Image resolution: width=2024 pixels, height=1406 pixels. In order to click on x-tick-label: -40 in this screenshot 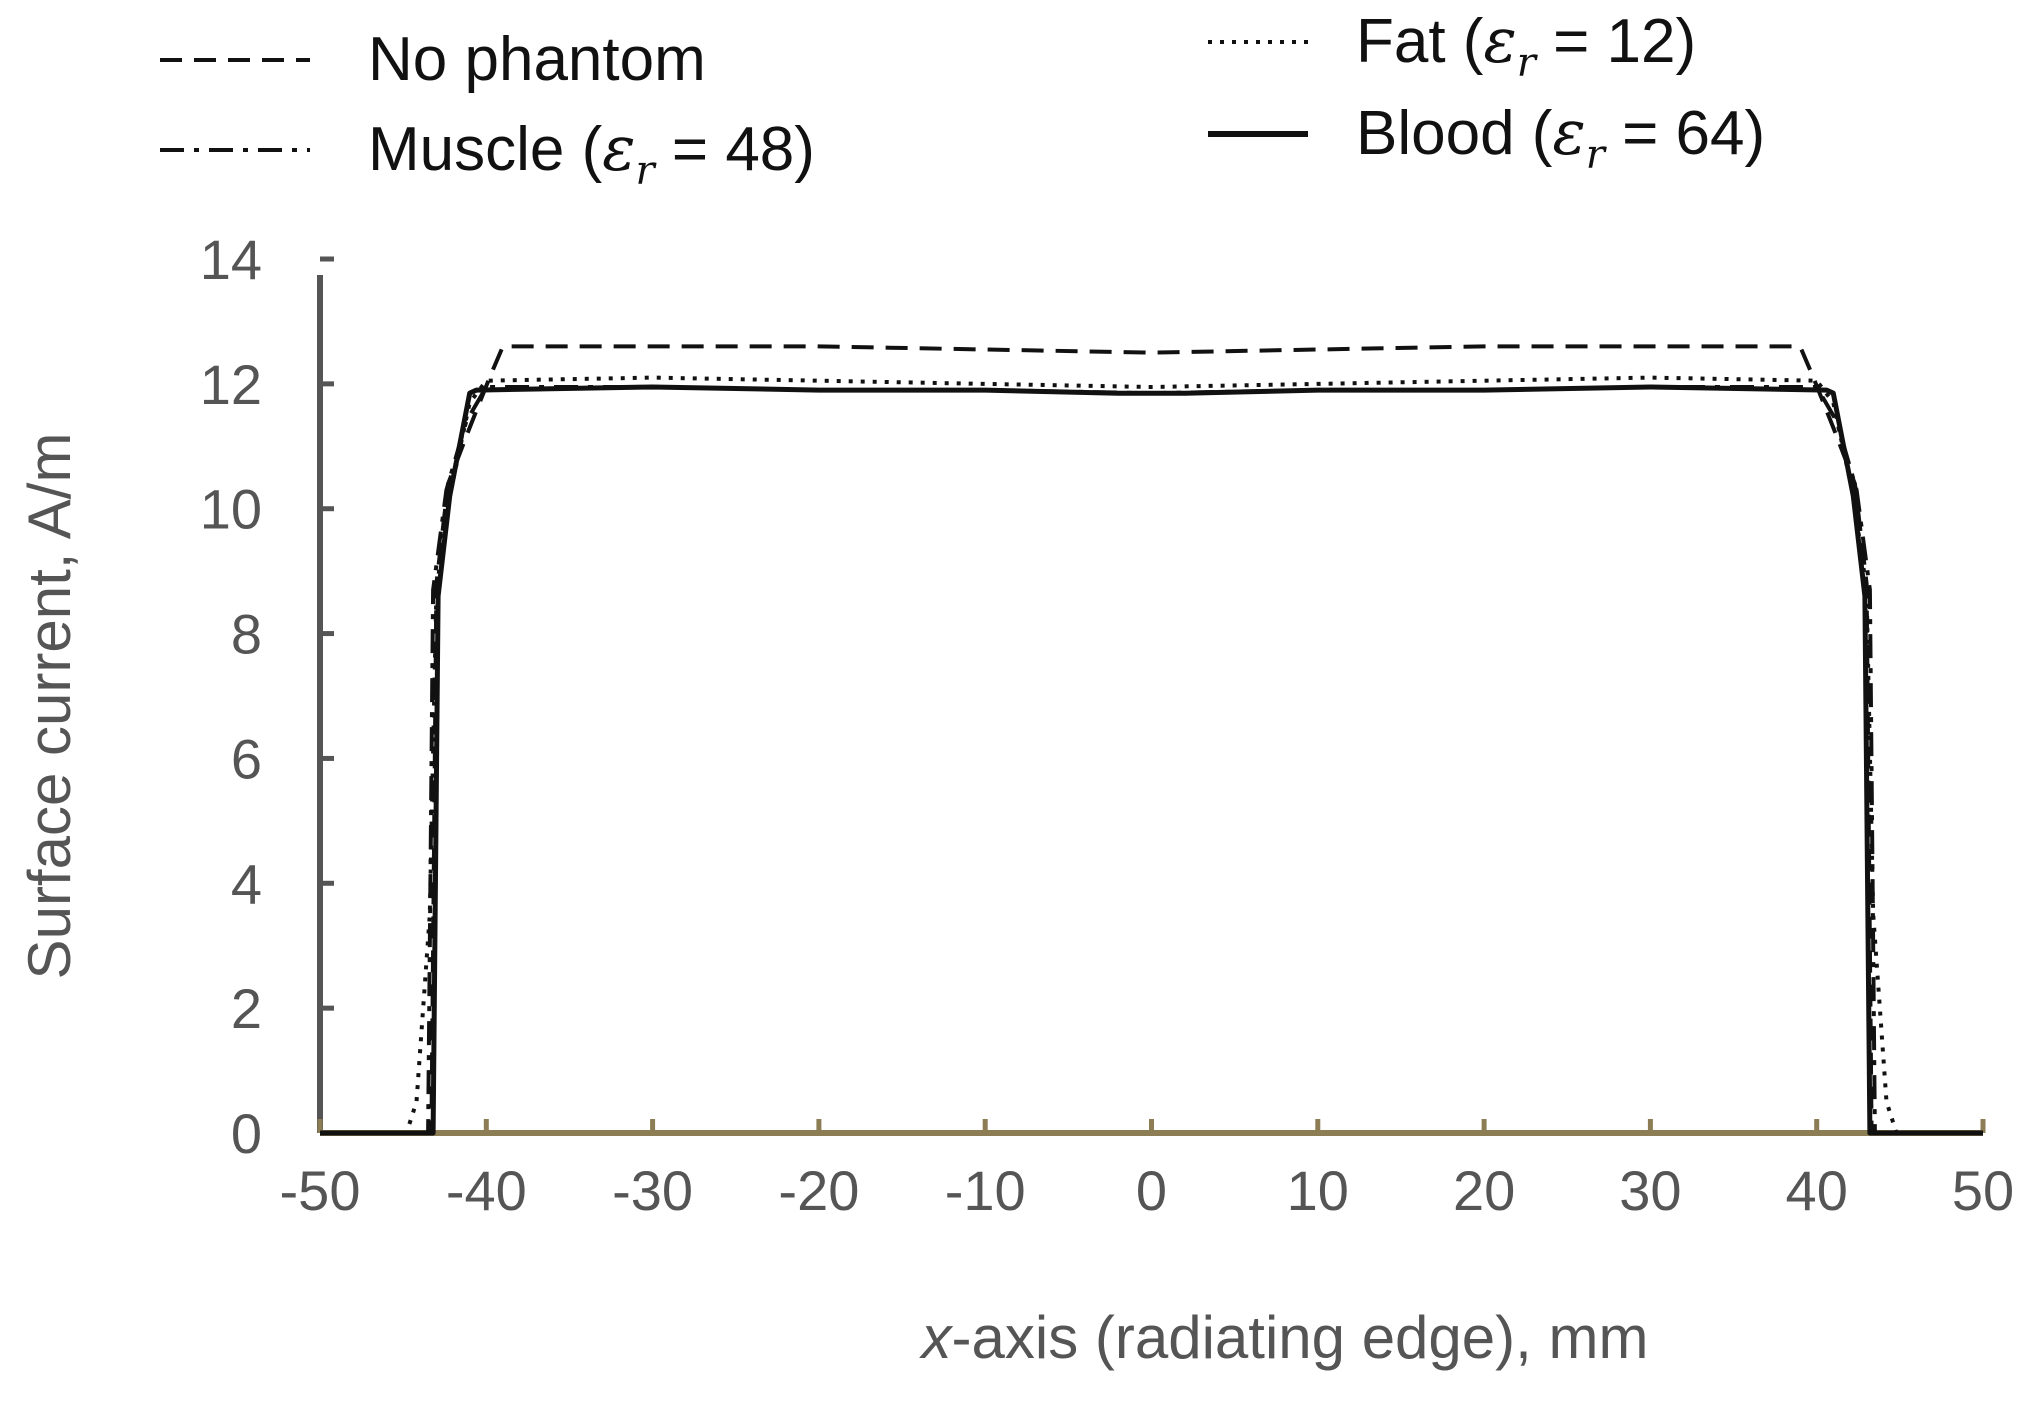, I will do `click(486, 1190)`.